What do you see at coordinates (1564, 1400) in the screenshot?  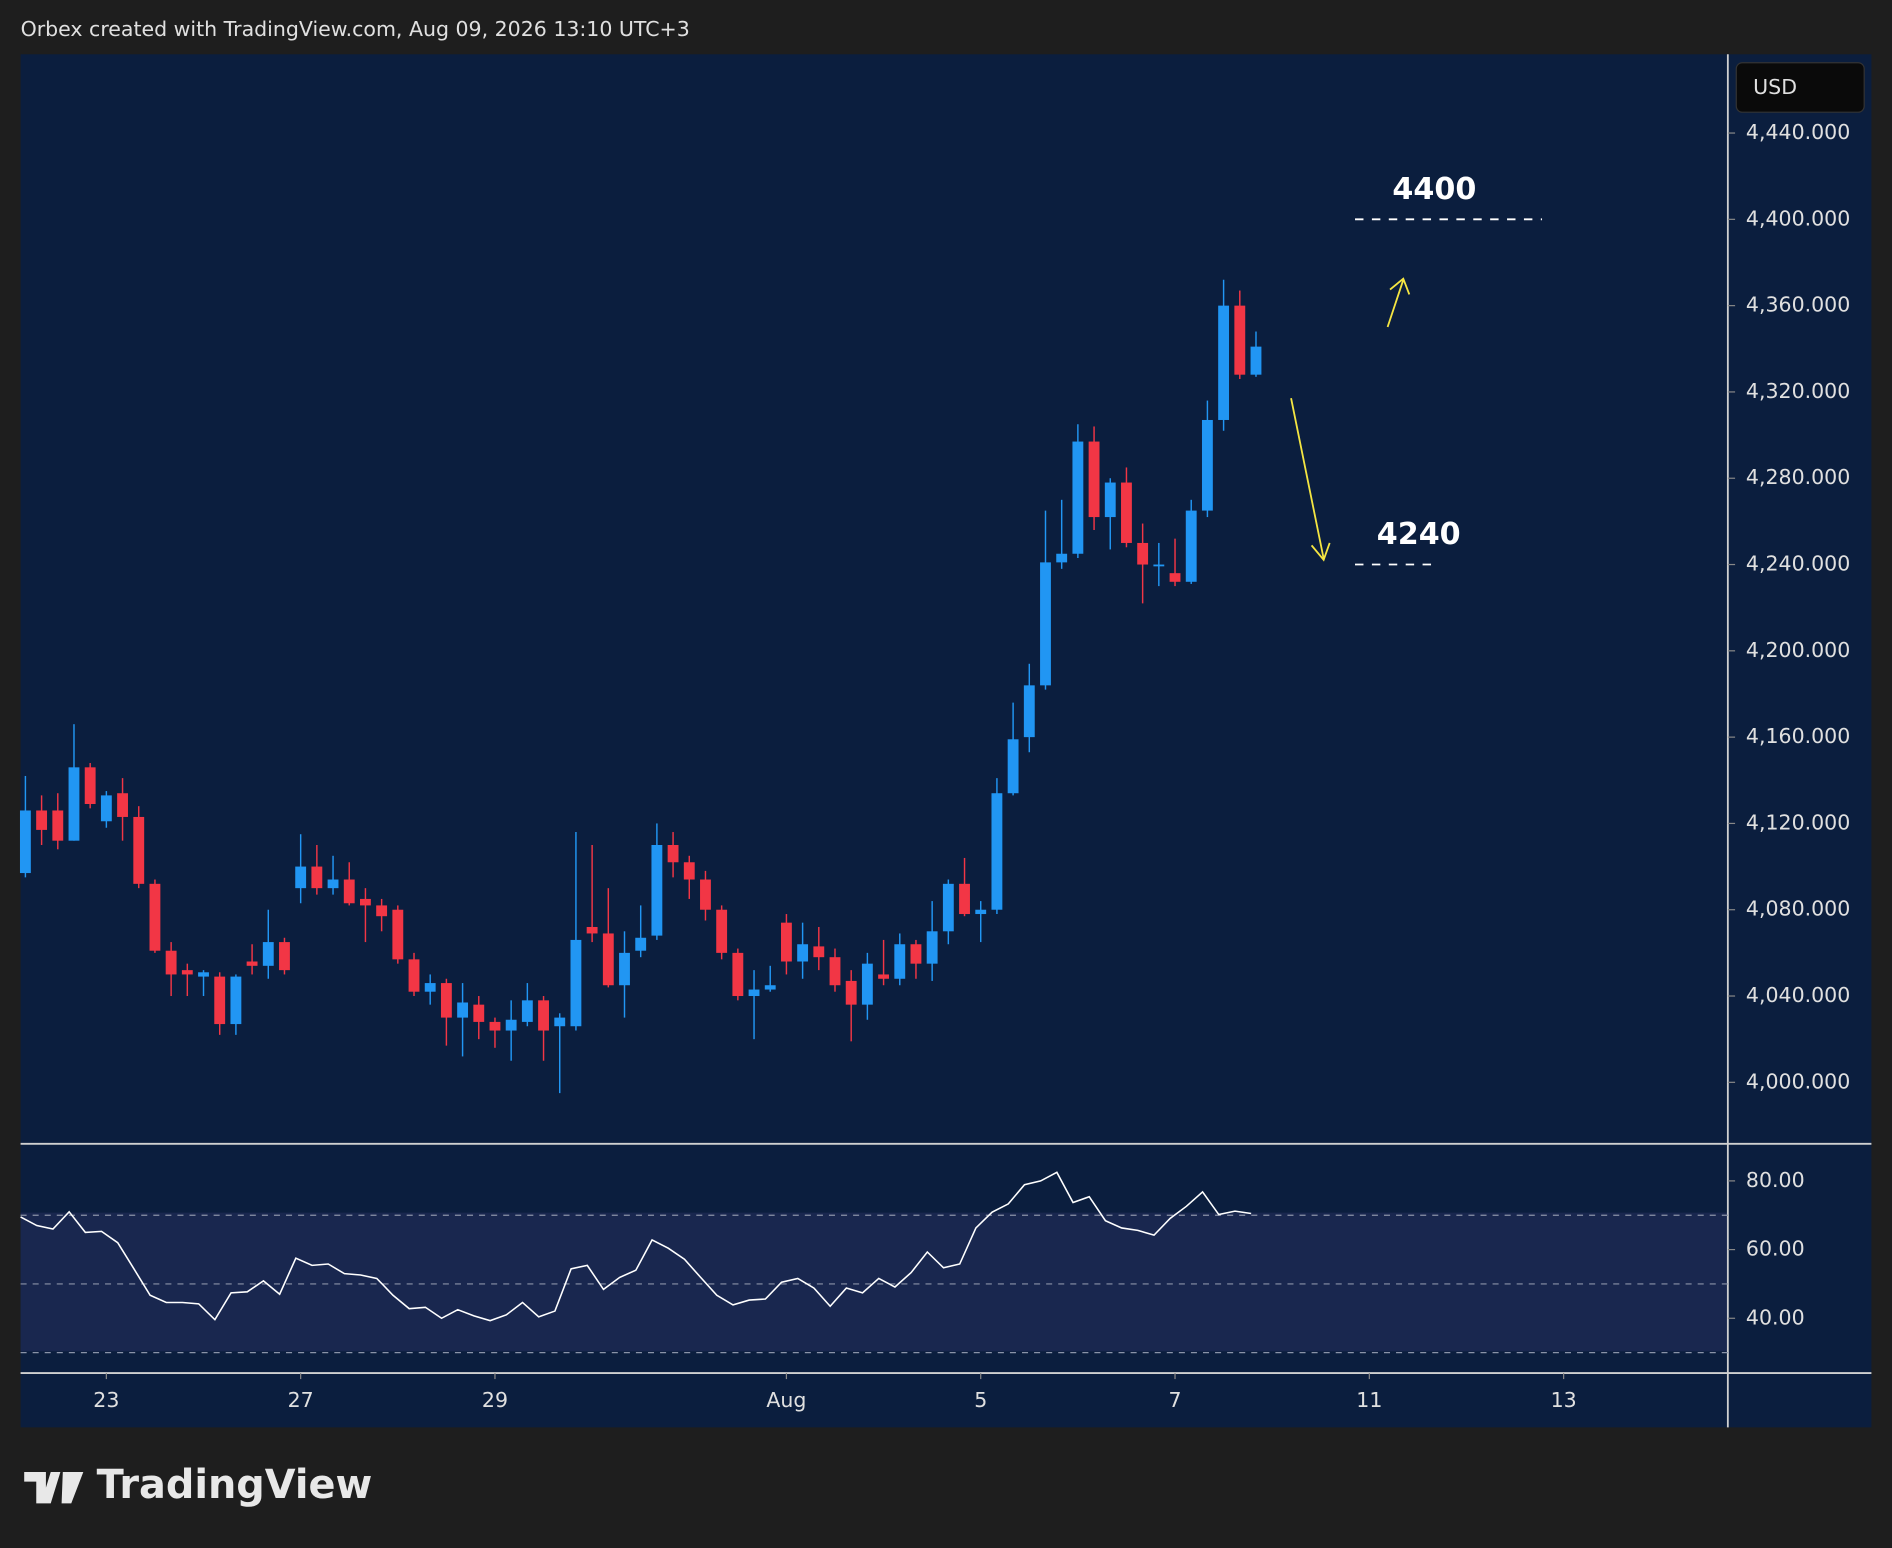 I see `x-tick-label: 13` at bounding box center [1564, 1400].